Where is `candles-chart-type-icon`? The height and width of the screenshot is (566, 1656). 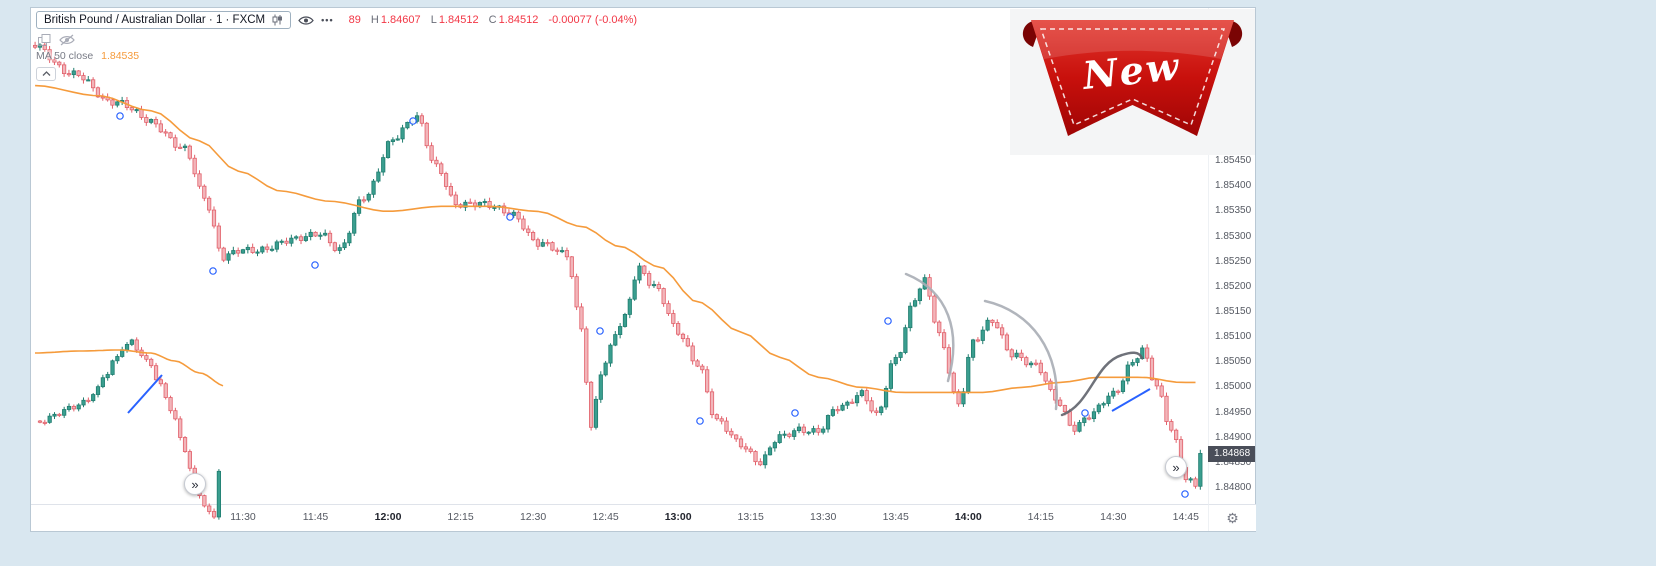 candles-chart-type-icon is located at coordinates (277, 20).